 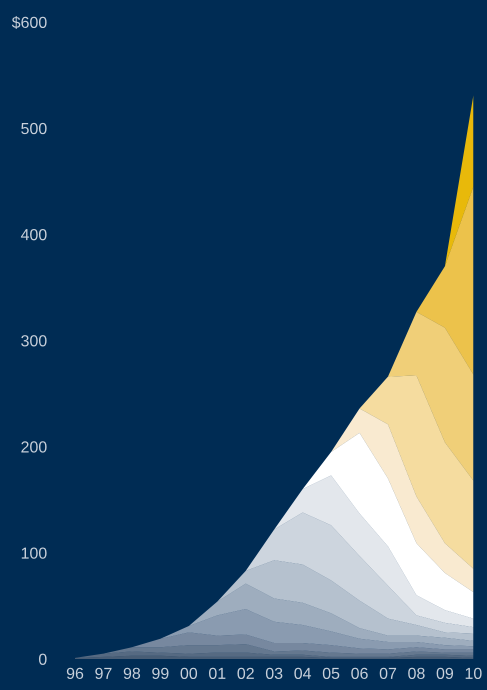 I want to click on y-tick-label: 200, so click(x=34, y=447).